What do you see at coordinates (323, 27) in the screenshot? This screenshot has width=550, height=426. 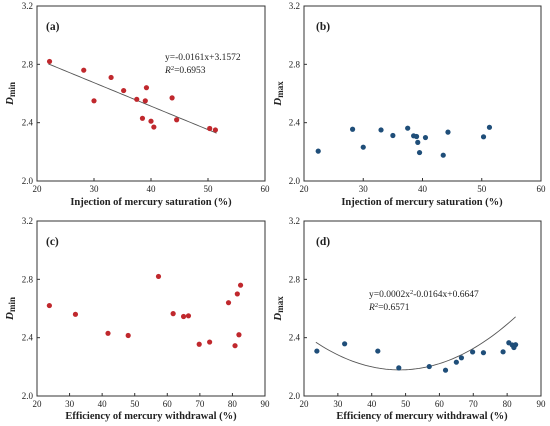 I see `panel-label: (b)` at bounding box center [323, 27].